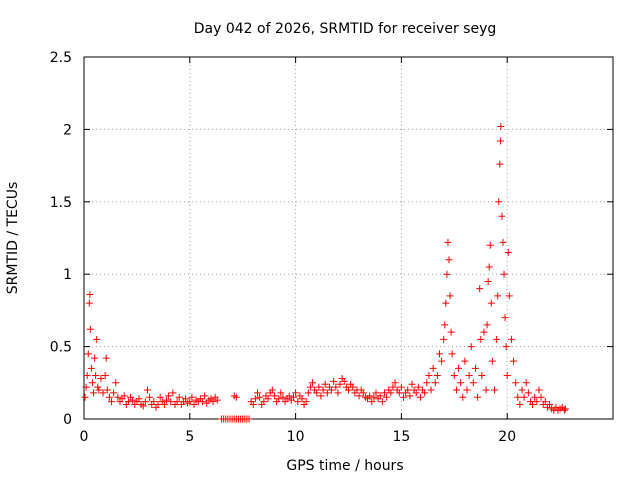  Describe the element at coordinates (61, 58) in the screenshot. I see `y-tick-label: 2.5` at that location.